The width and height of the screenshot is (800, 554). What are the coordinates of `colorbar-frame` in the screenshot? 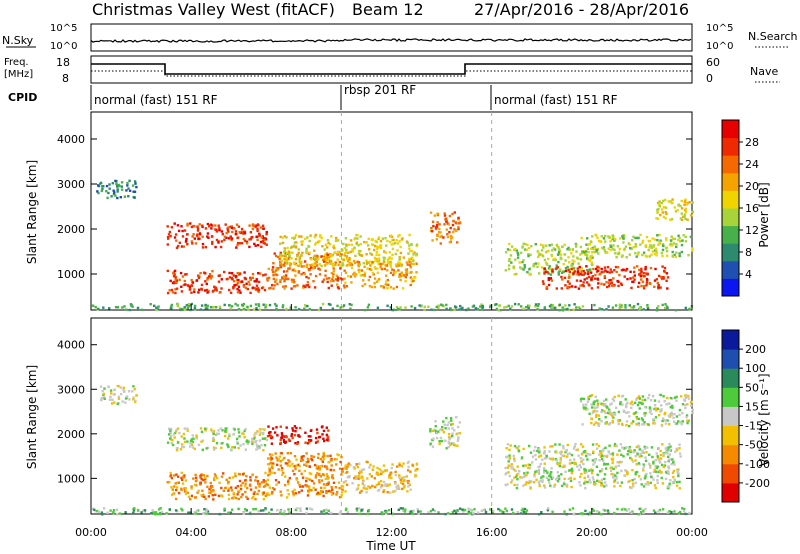 It's located at (730, 416).